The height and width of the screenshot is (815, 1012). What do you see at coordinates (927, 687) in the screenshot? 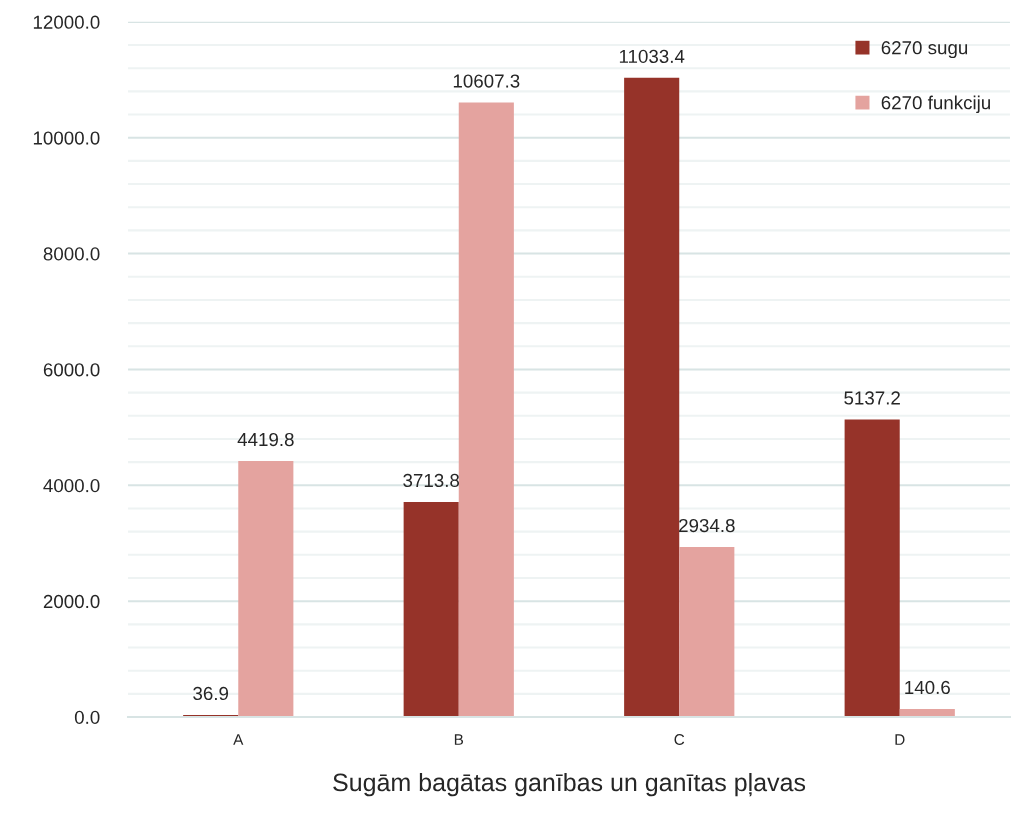
I see `data-label: 140.6` at bounding box center [927, 687].